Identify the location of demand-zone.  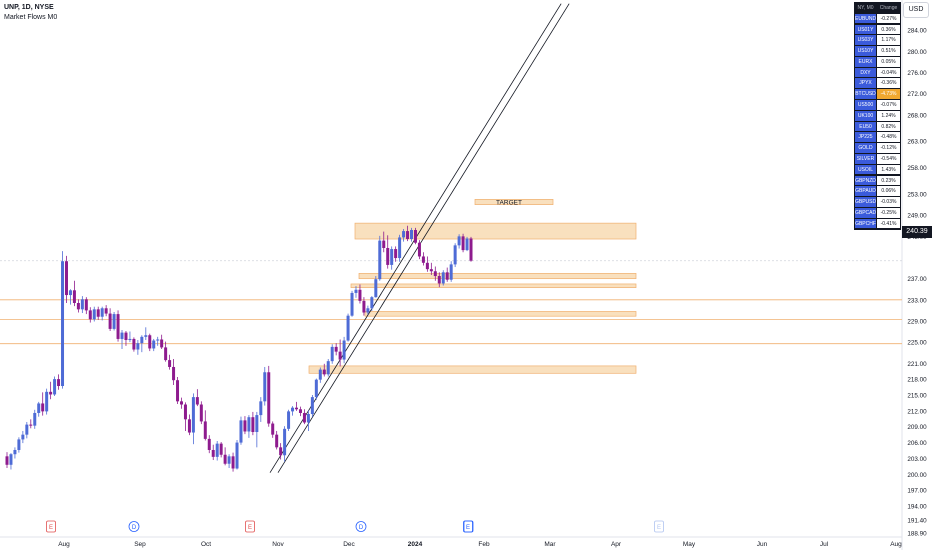
(472, 369).